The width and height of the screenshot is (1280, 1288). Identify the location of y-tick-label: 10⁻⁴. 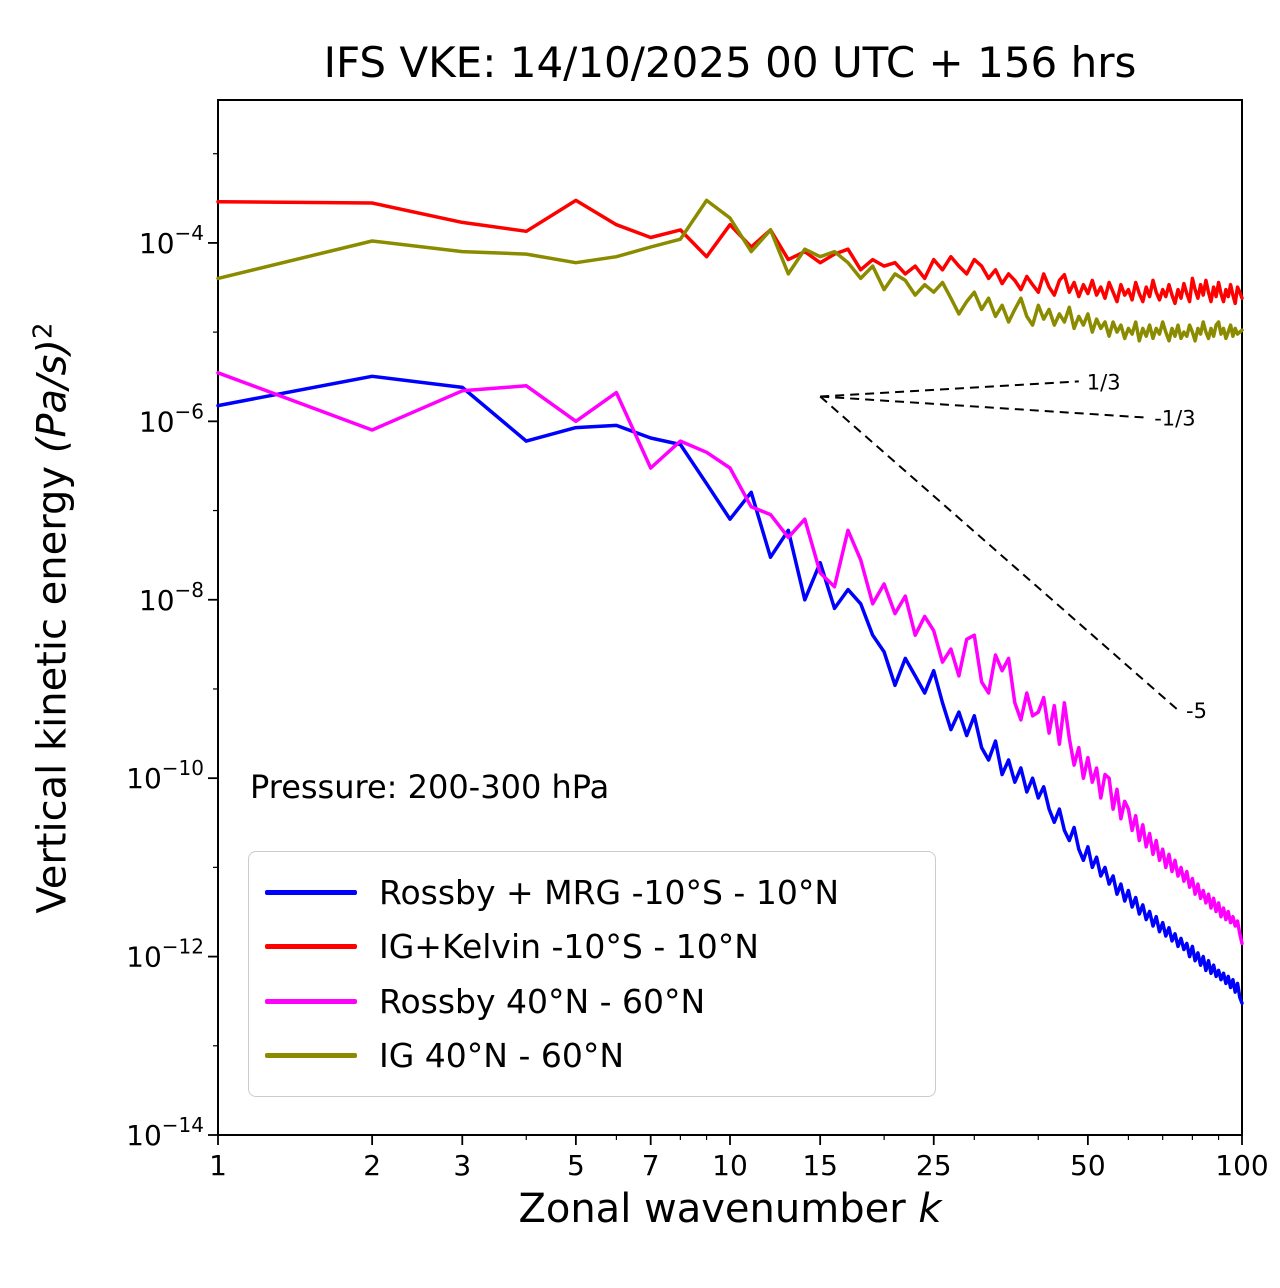
(171, 240).